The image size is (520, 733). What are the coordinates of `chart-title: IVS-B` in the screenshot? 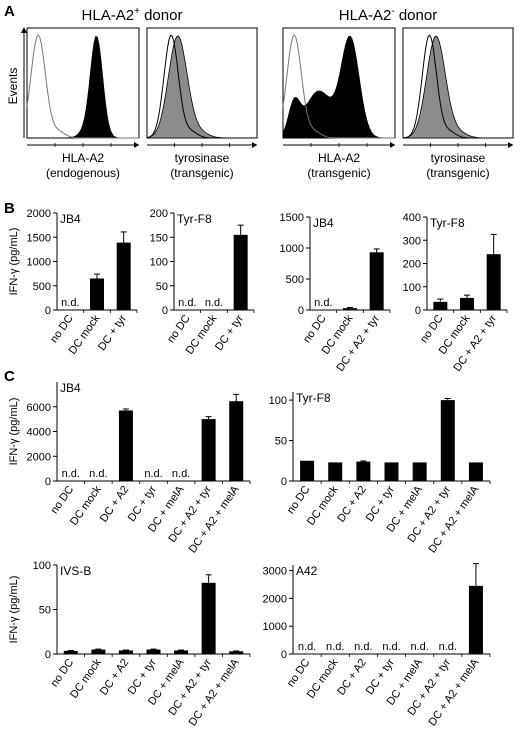 It's located at (75, 571).